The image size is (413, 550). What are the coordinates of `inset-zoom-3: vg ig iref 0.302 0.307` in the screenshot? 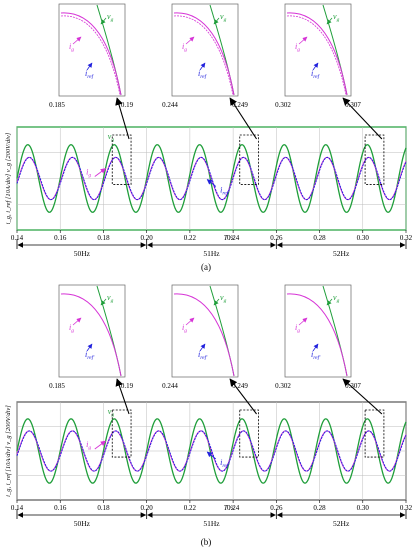 It's located at (318, 56).